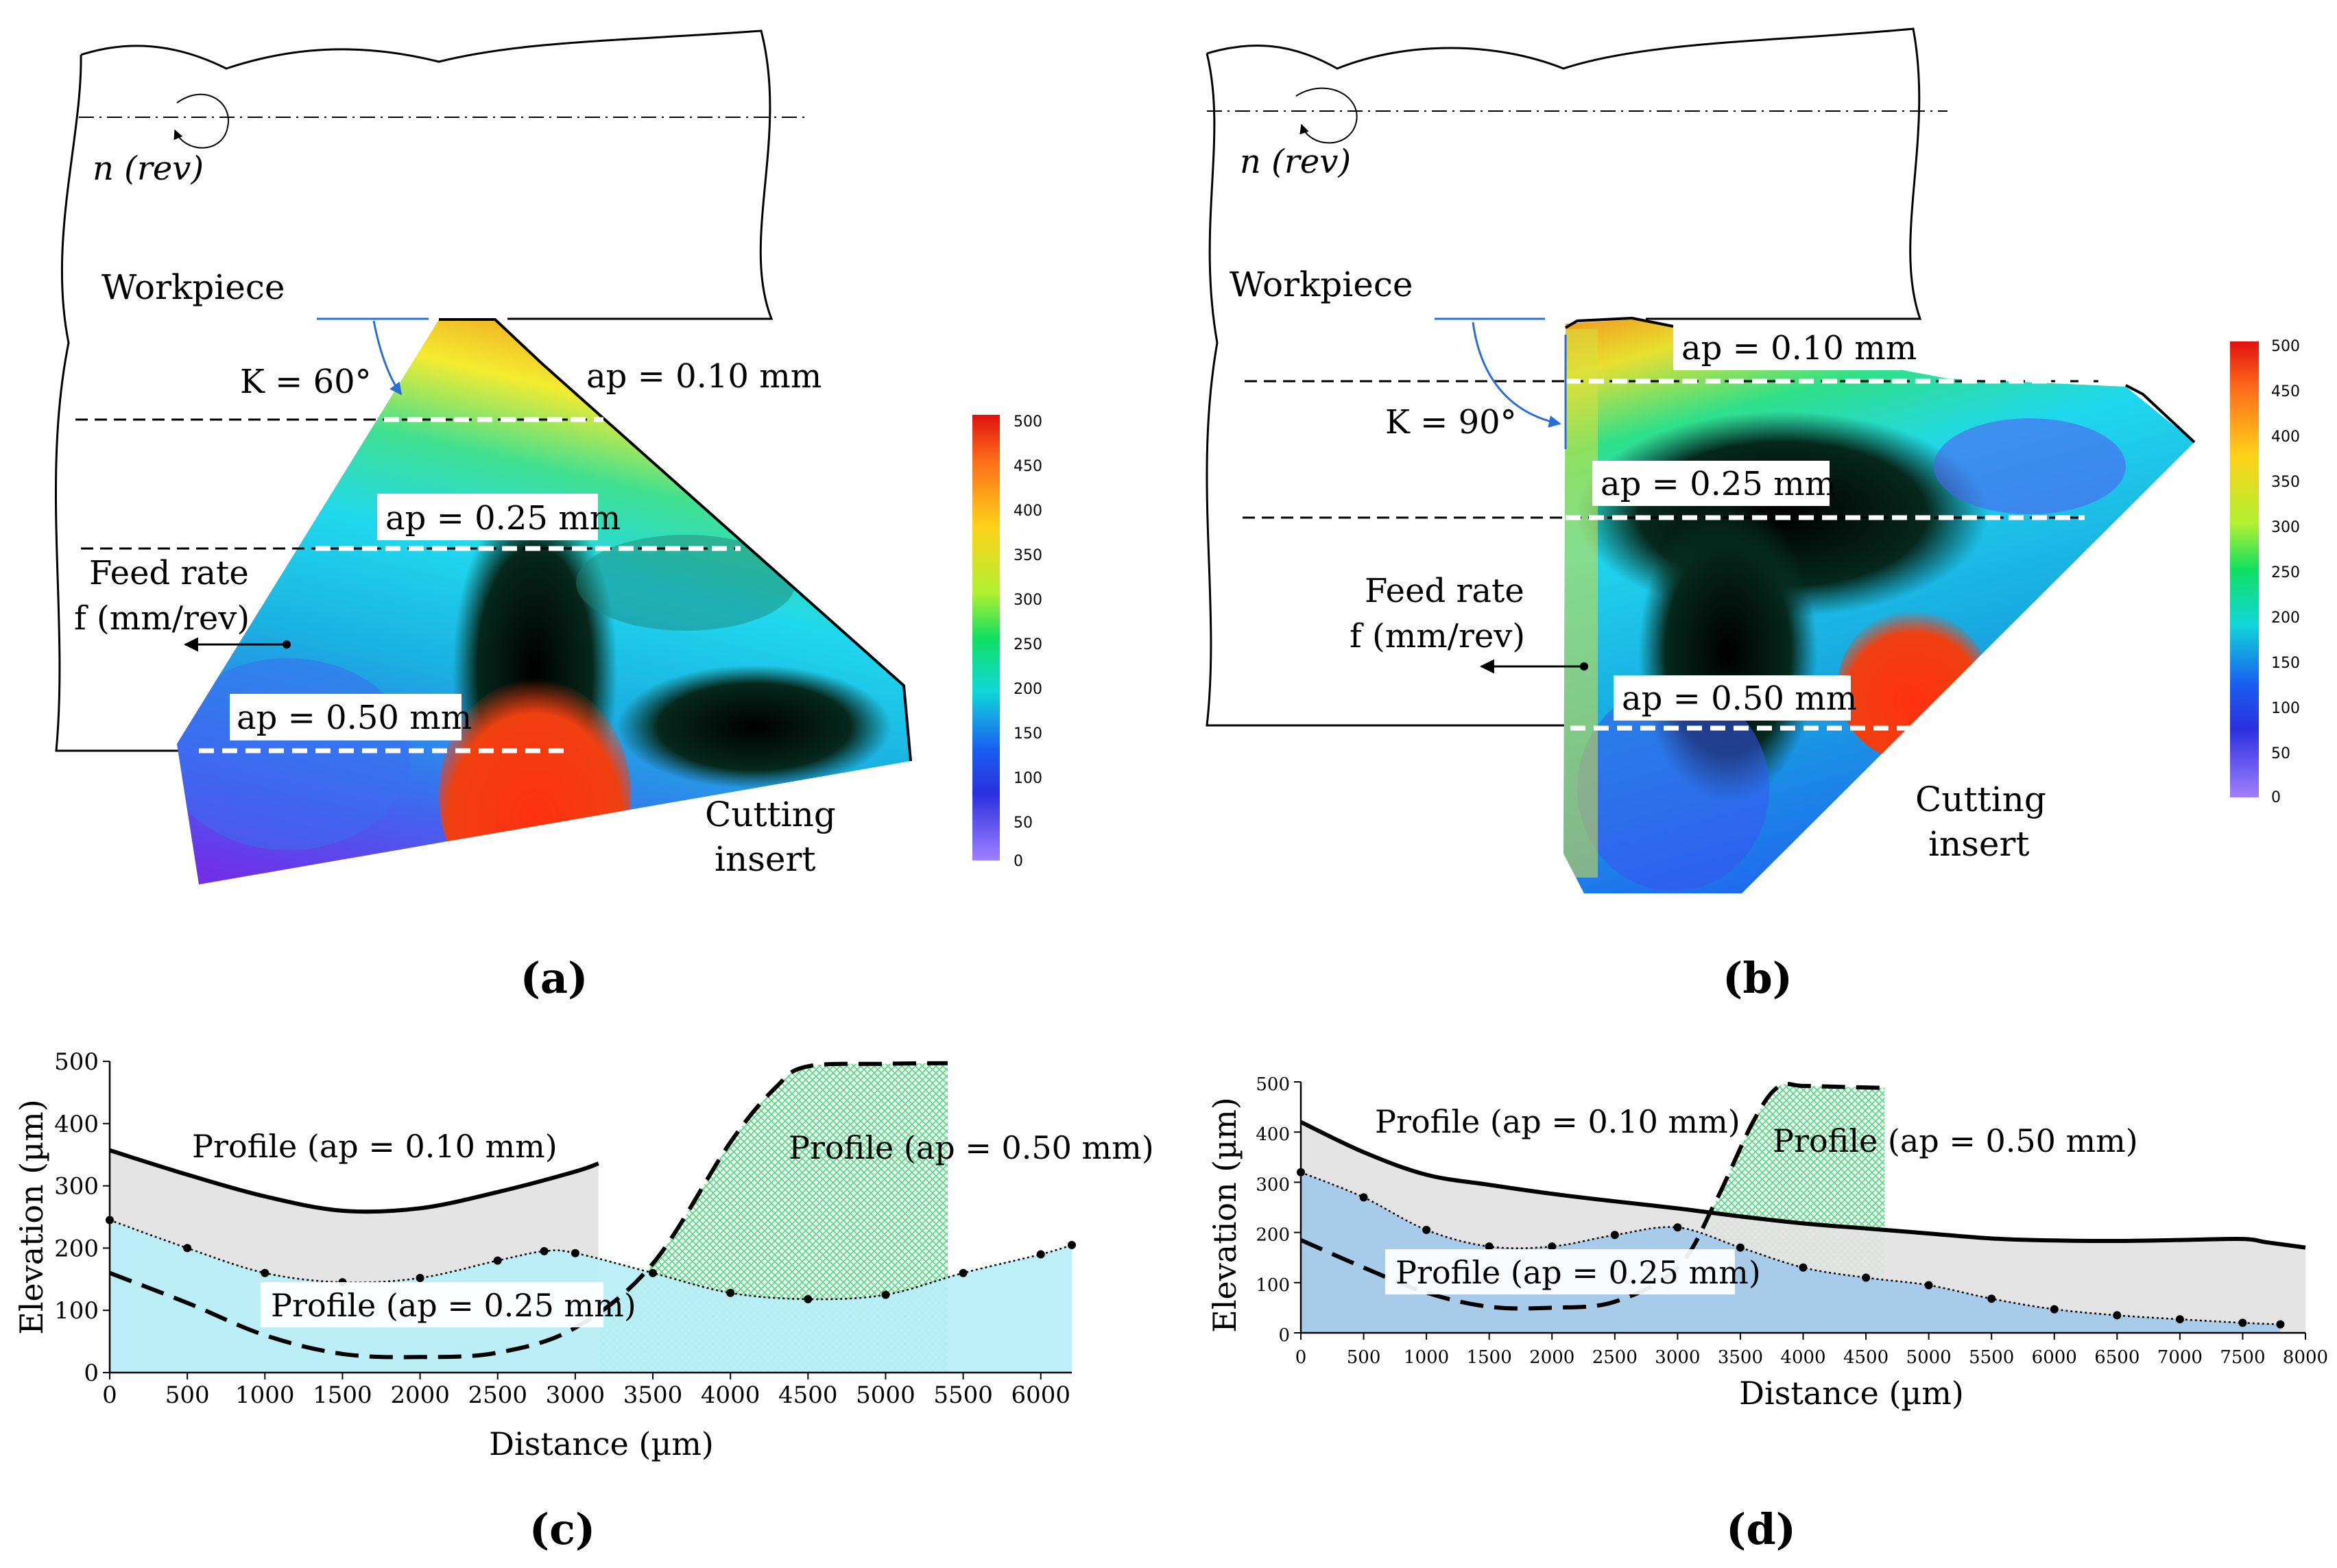 This screenshot has width=2337, height=1568. Describe the element at coordinates (1273, 1236) in the screenshot. I see `y-tick-label: 200` at that location.